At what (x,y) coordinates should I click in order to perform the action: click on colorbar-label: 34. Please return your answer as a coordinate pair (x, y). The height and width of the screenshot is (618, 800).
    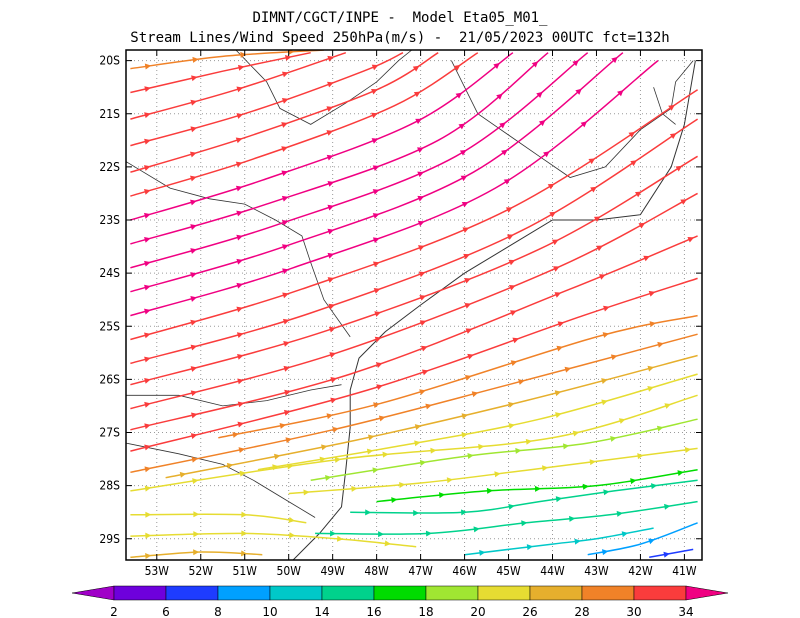
    Looking at the image, I should click on (685, 611).